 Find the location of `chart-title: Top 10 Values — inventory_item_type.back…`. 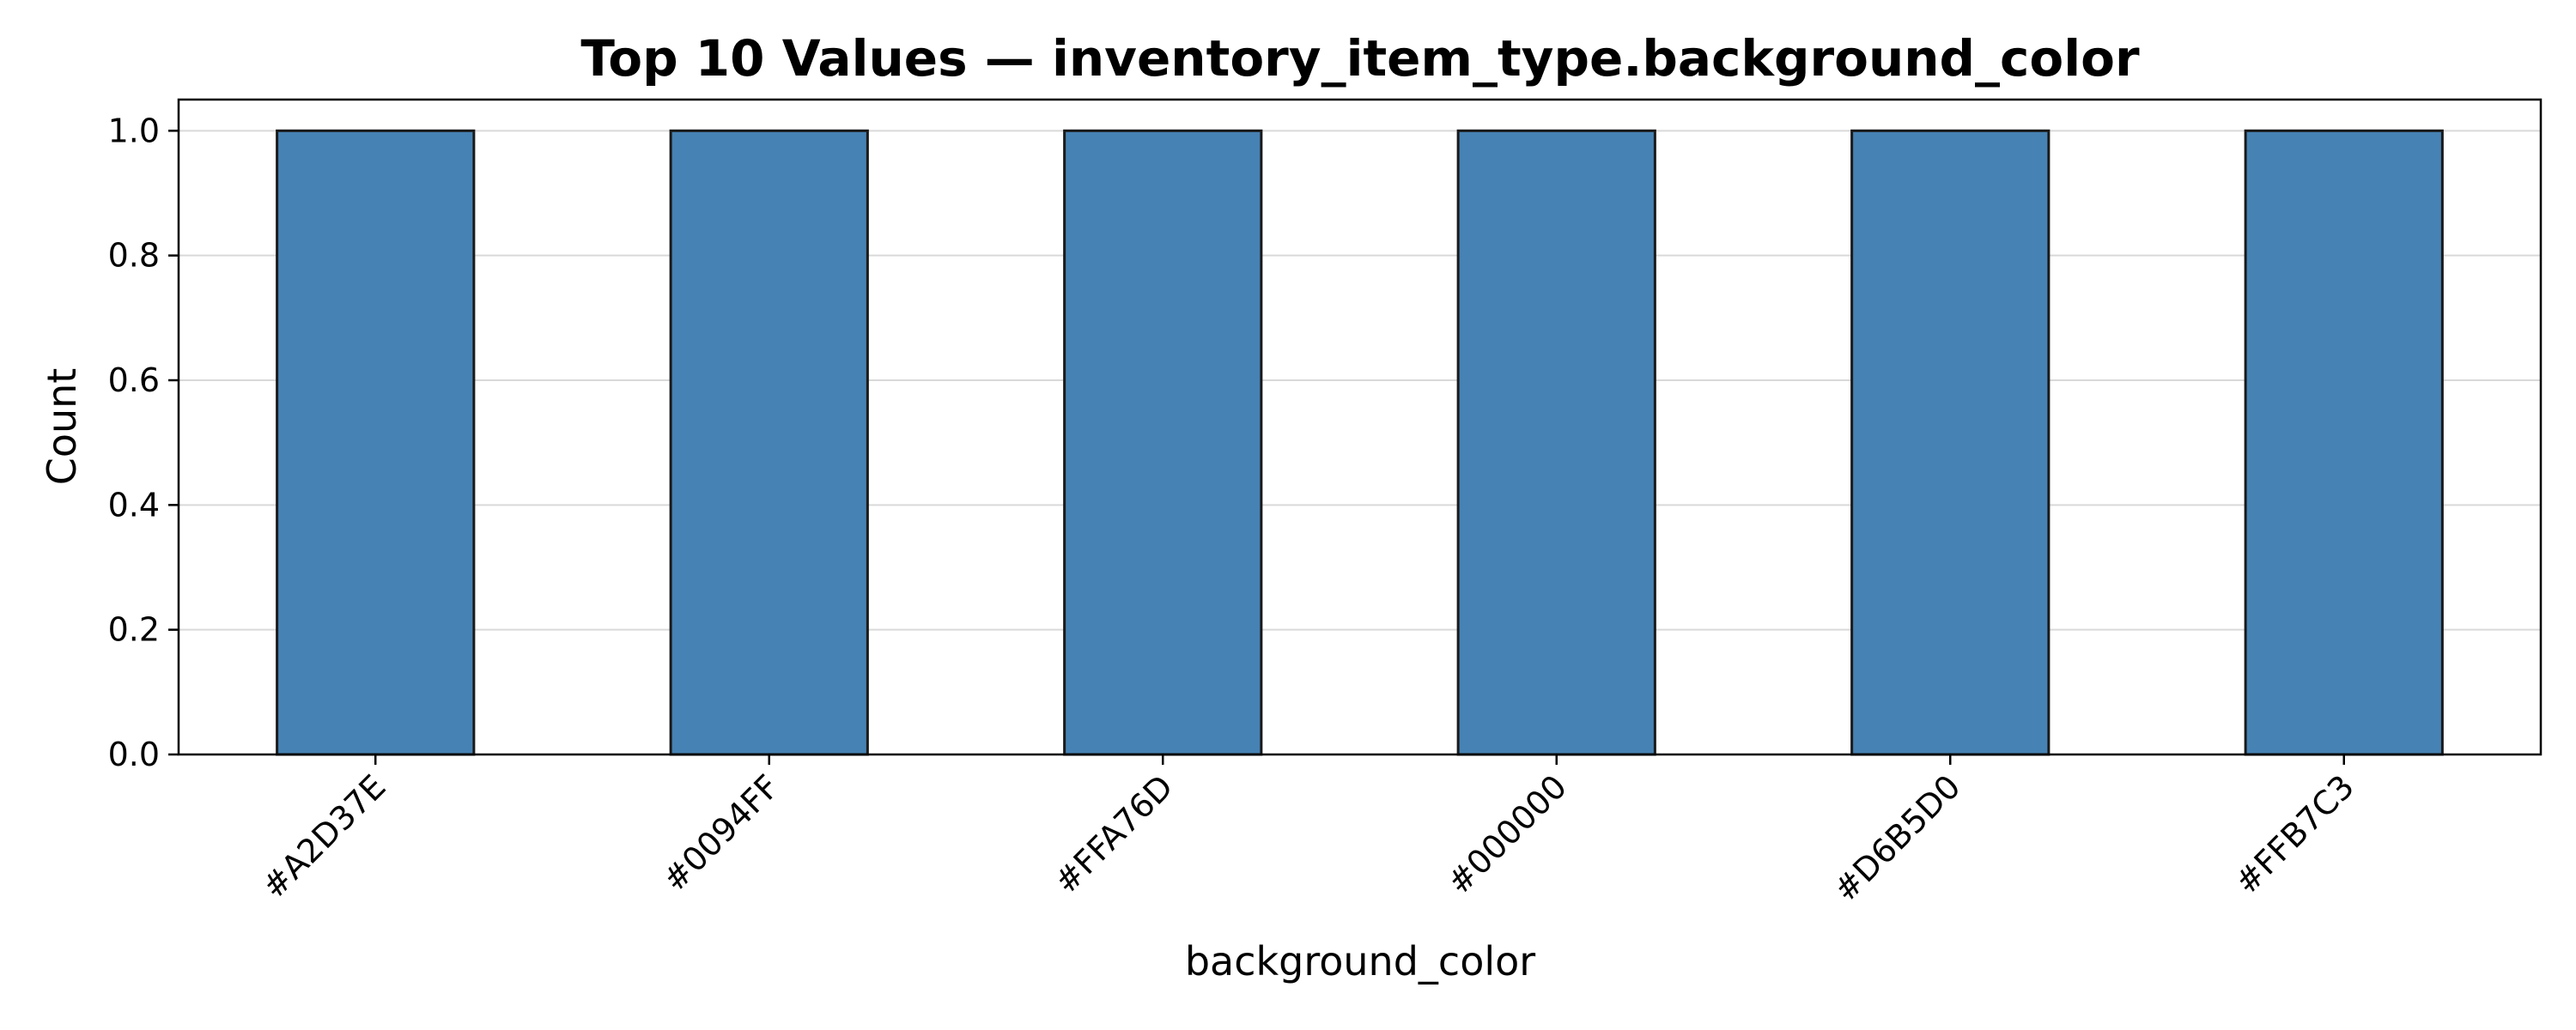

chart-title: Top 10 Values — inventory_item_type.back… is located at coordinates (1360, 58).